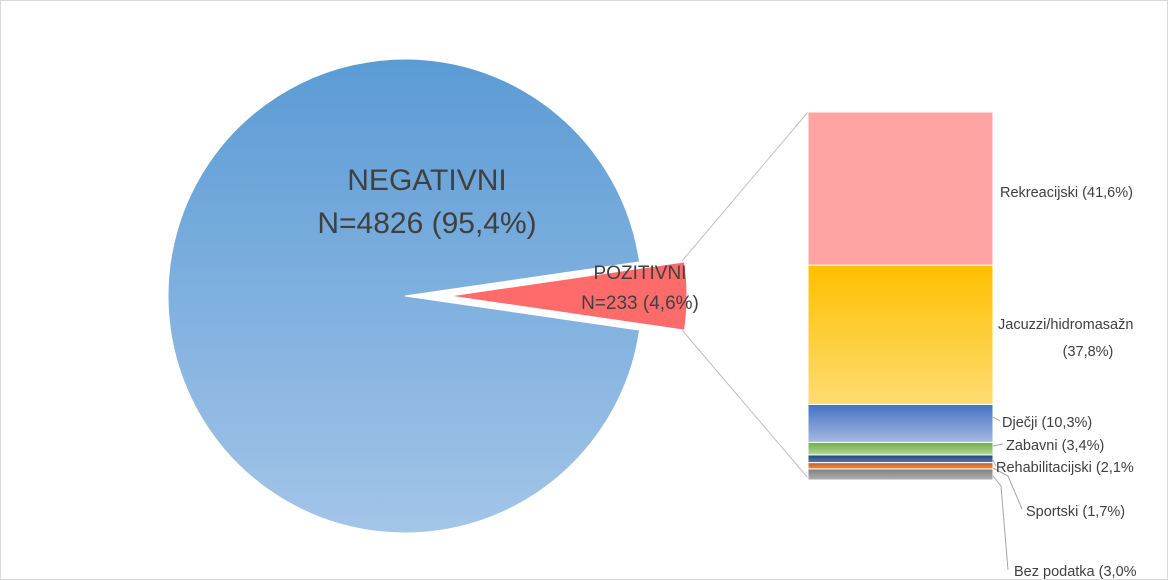 This screenshot has height=580, width=1168. Describe the element at coordinates (1000, 523) in the screenshot. I see `leader-line-bez-podatka` at that location.